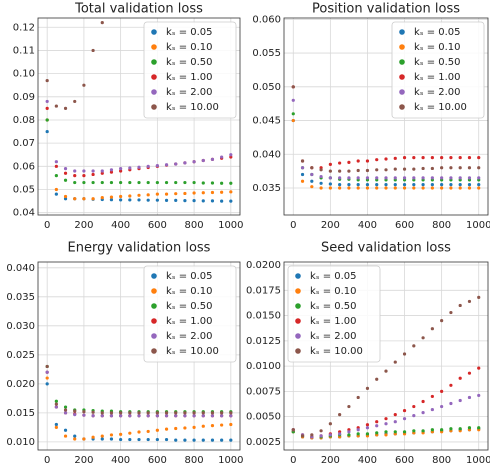 Image resolution: width=490 pixels, height=468 pixels. Describe the element at coordinates (20, 326) in the screenshot. I see `y-tick-label: 0.030` at that location.